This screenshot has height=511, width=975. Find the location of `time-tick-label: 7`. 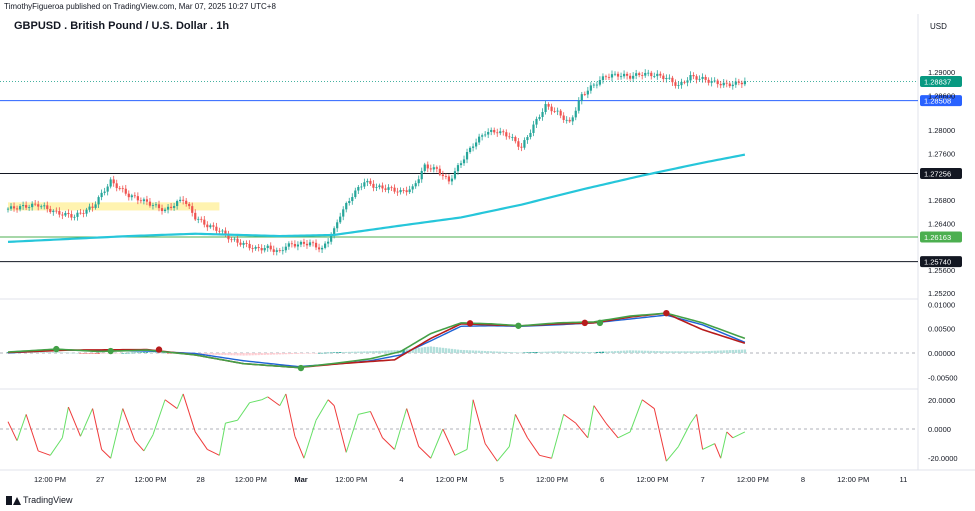

time-tick-label: 7 is located at coordinates (703, 479).